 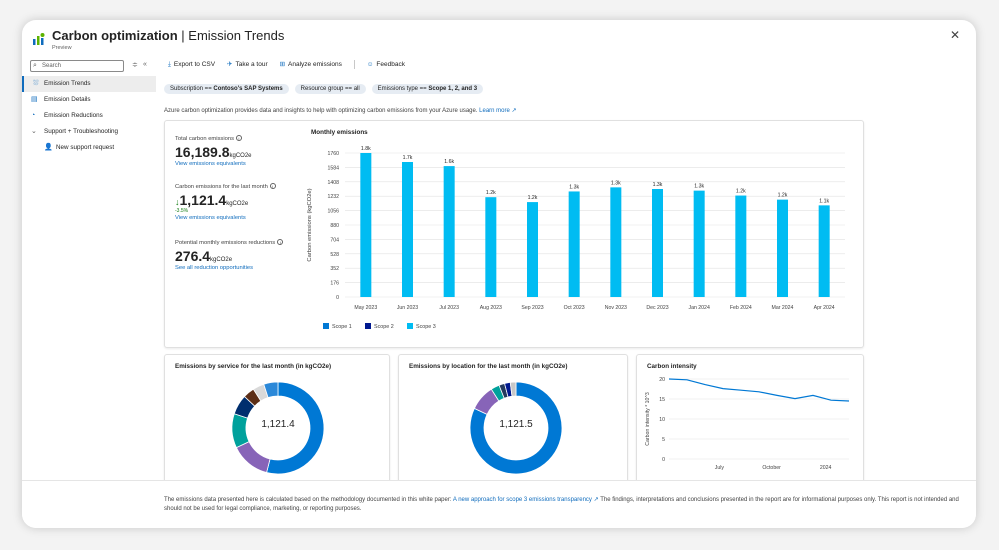 I want to click on legend-label: Scope 2, so click(x=384, y=327).